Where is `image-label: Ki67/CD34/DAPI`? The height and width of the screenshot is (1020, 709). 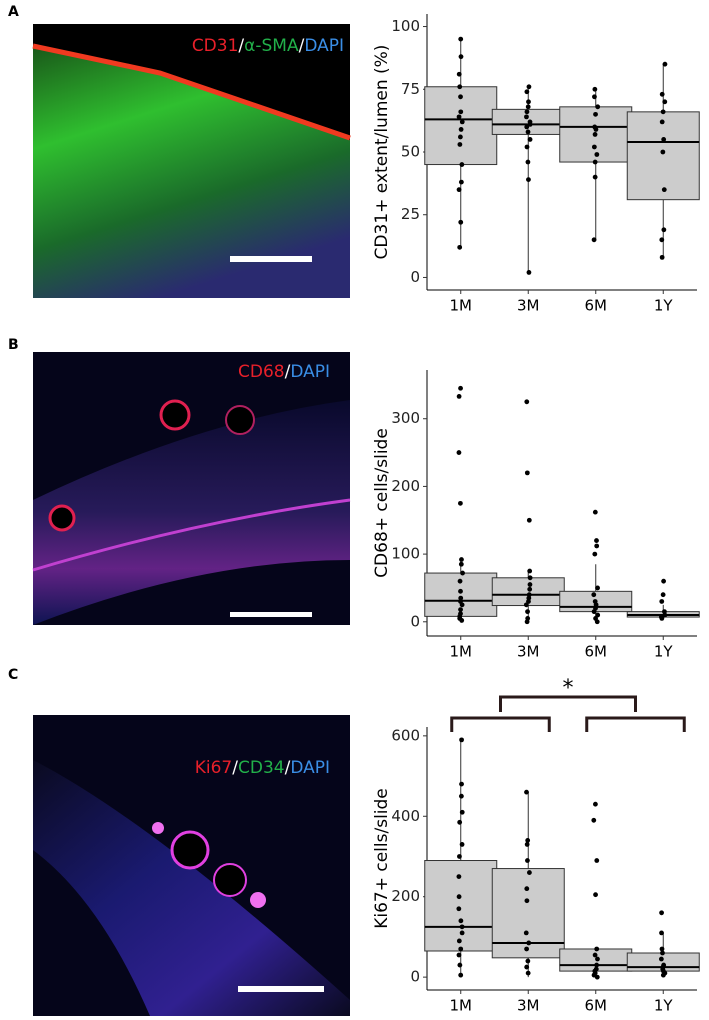
image-label: Ki67/CD34/DAPI is located at coordinates (262, 768).